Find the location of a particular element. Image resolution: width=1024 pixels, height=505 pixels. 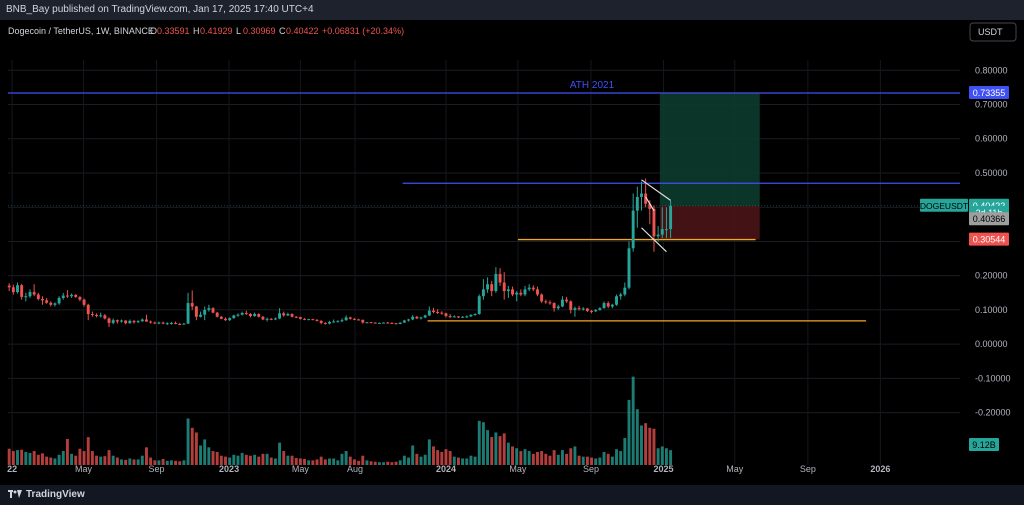

price-tag-label: 0.40366 is located at coordinates (989, 219).